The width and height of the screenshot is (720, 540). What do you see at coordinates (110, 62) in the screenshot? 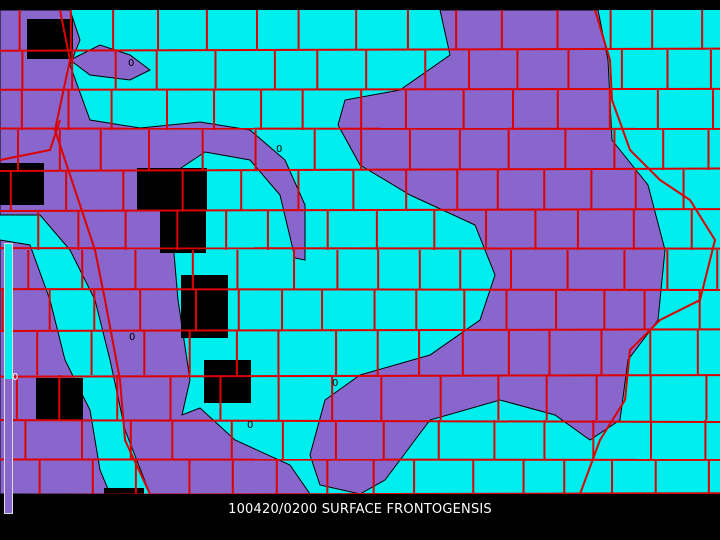
I see `negative-region-lobe` at bounding box center [110, 62].